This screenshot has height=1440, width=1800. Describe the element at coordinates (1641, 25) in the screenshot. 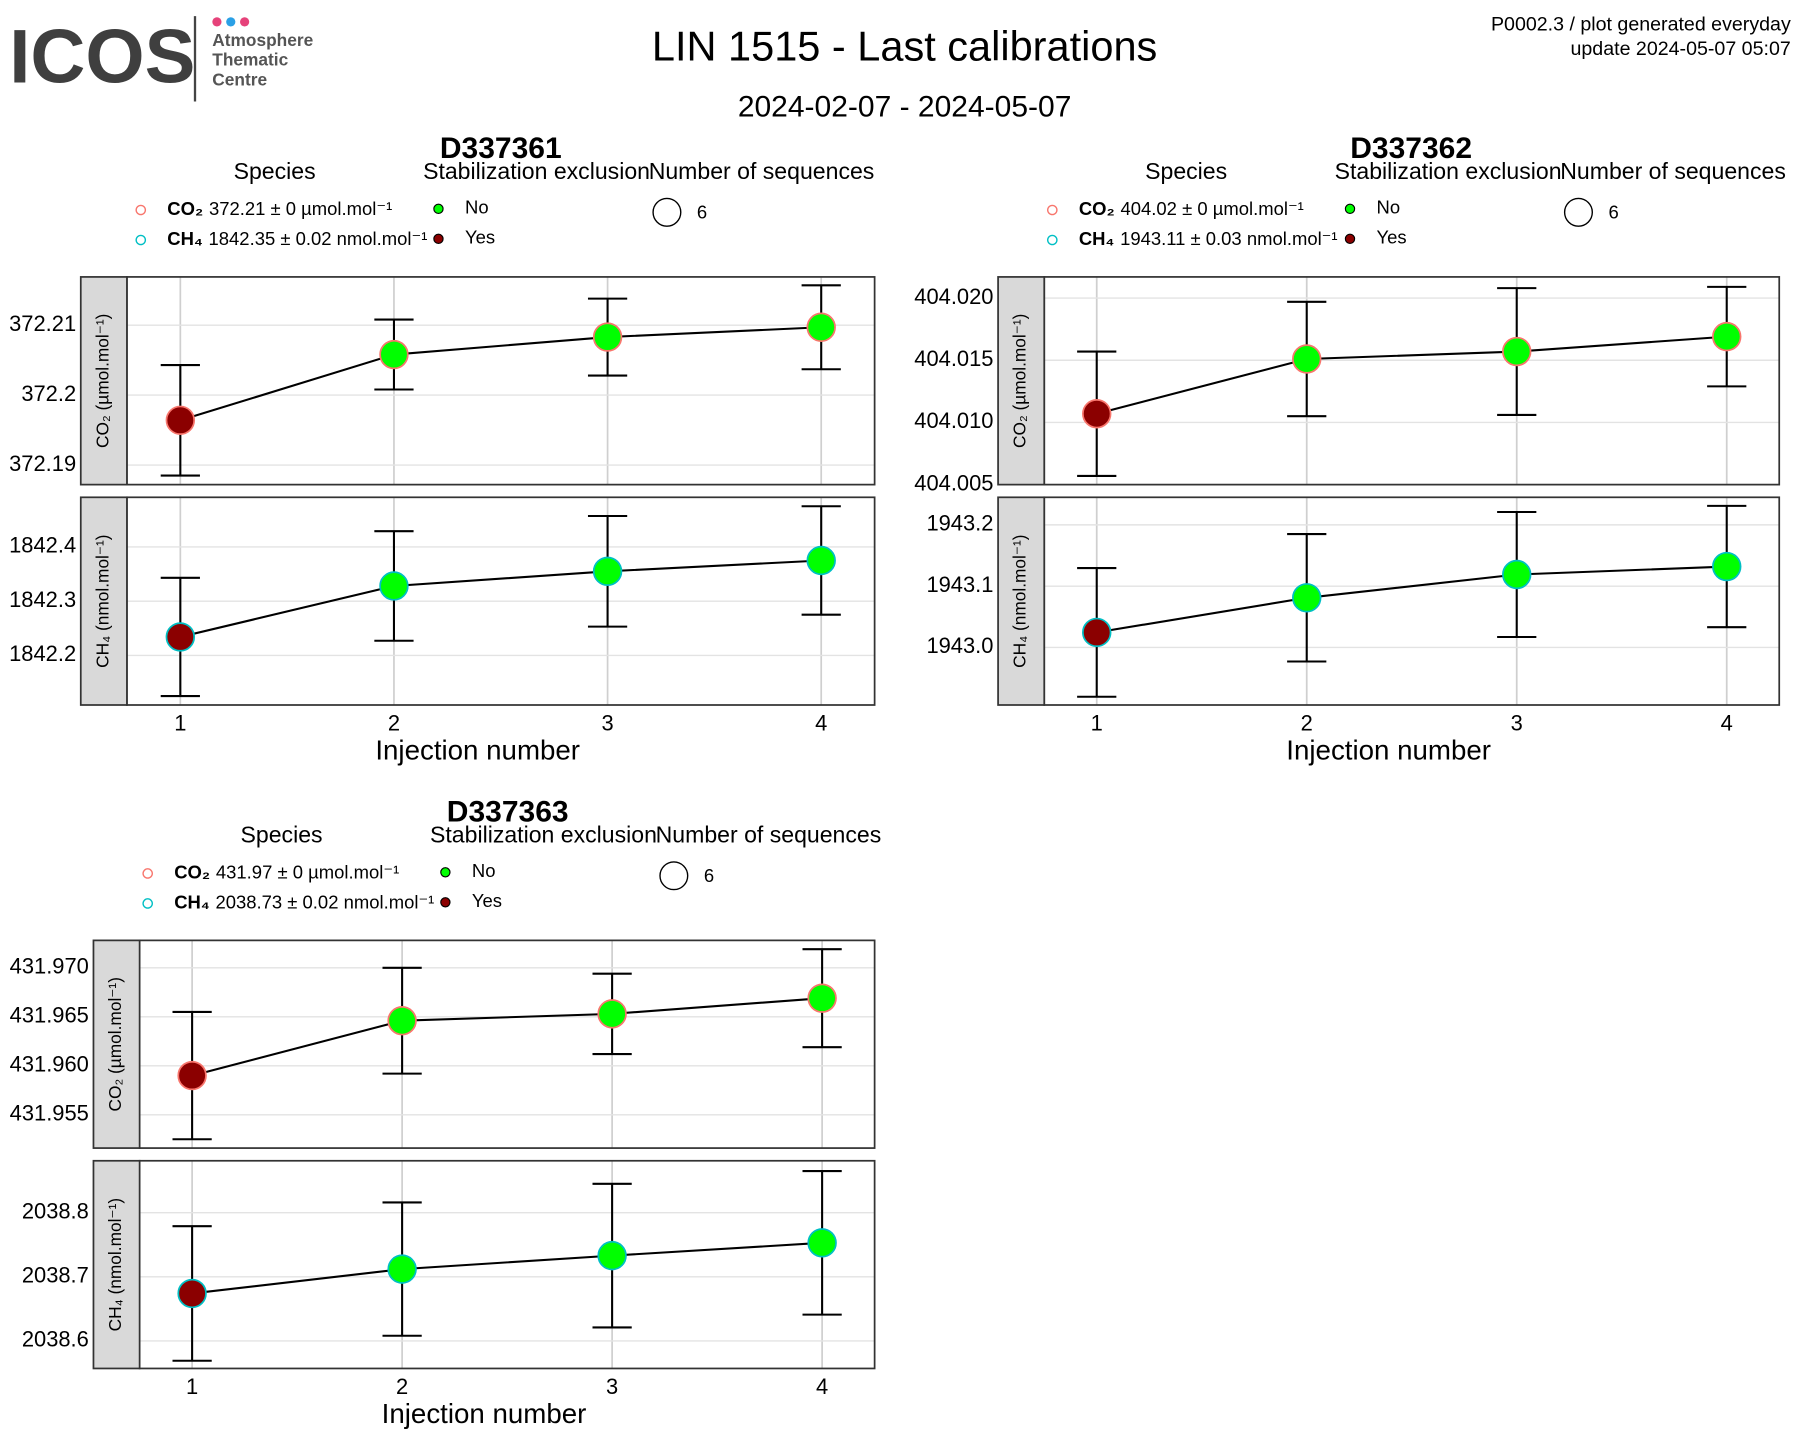

I see `note: P0002.3 / plot generated everyday` at that location.